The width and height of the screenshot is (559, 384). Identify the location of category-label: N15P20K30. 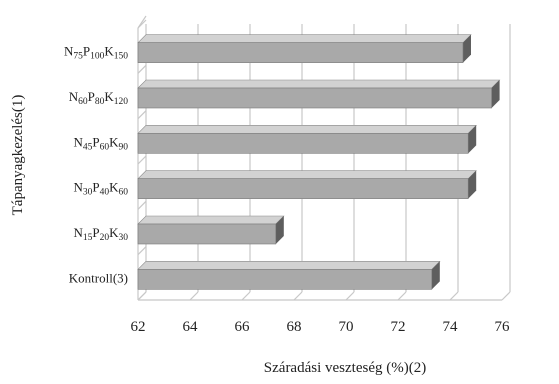
(100, 234).